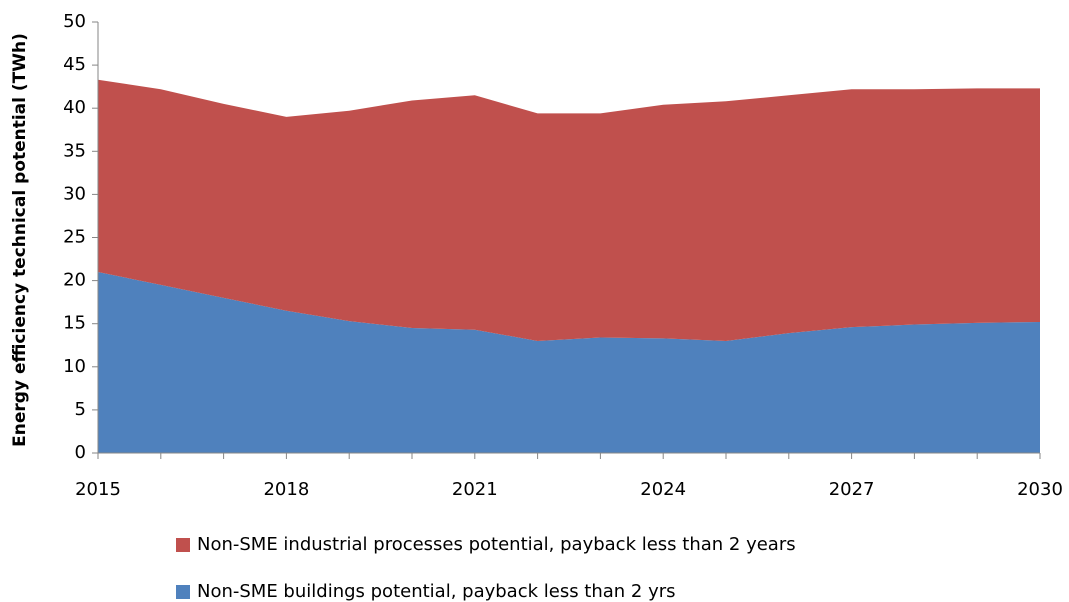 The height and width of the screenshot is (602, 1069). Describe the element at coordinates (98, 489) in the screenshot. I see `x-tick-label: 2015` at that location.